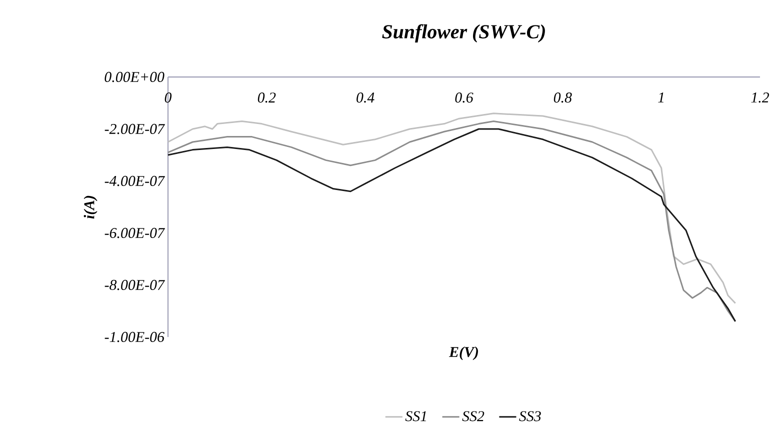  Describe the element at coordinates (134, 285) in the screenshot. I see `y-tick-label: -8.00E-07` at that location.